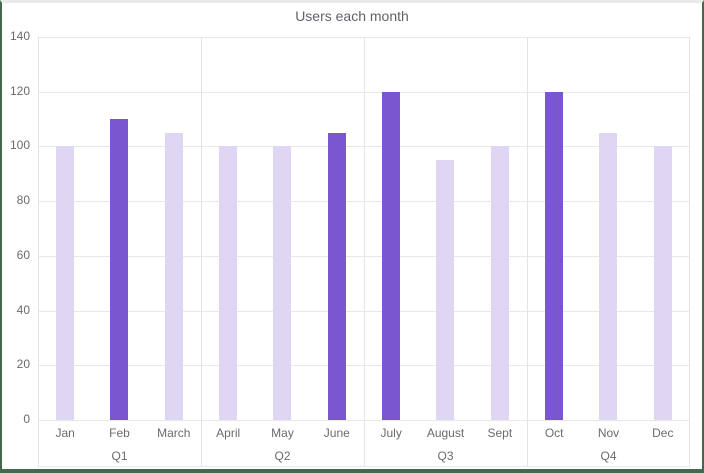 The image size is (704, 473). What do you see at coordinates (26, 419) in the screenshot?
I see `y-axis-tick-label: 0` at bounding box center [26, 419].